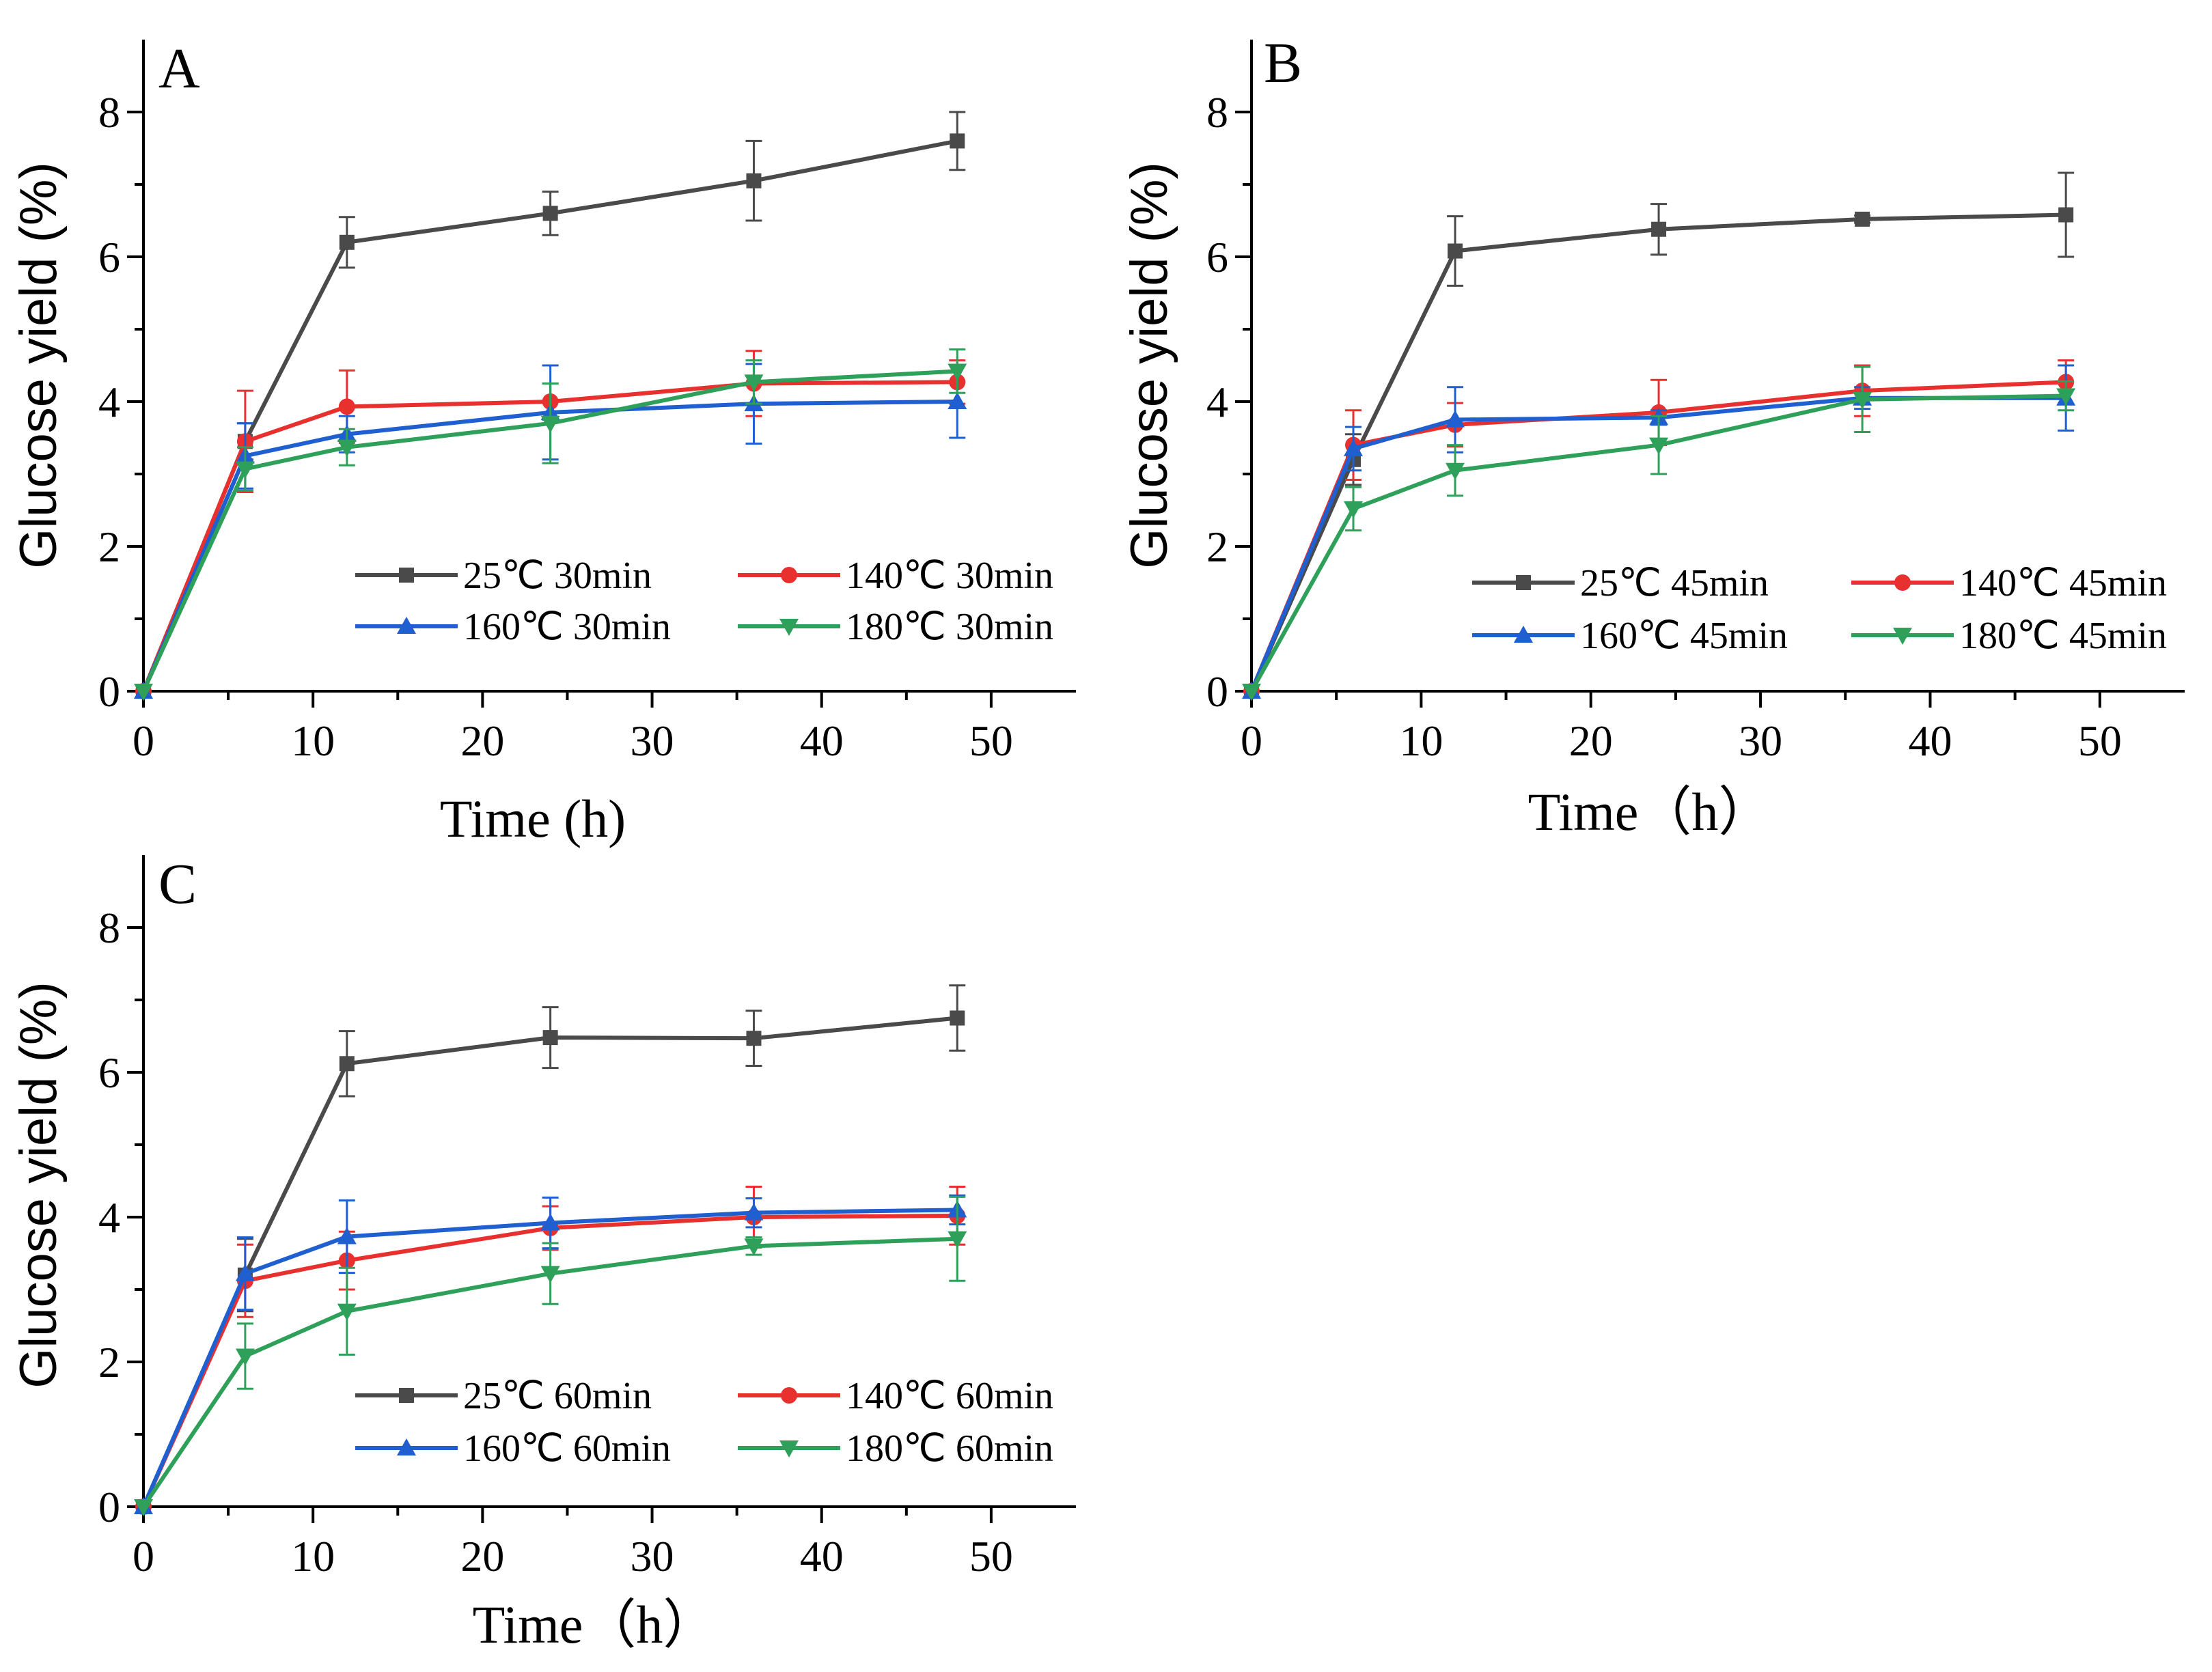  I want to click on legend-label: 180℃ 45min, so click(2063, 636).